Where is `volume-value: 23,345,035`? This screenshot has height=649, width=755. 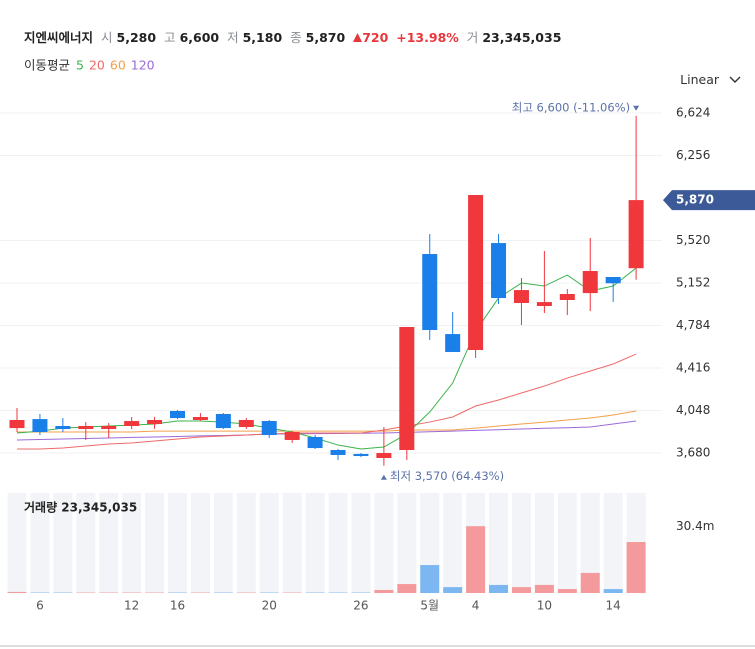 volume-value: 23,345,035 is located at coordinates (522, 37).